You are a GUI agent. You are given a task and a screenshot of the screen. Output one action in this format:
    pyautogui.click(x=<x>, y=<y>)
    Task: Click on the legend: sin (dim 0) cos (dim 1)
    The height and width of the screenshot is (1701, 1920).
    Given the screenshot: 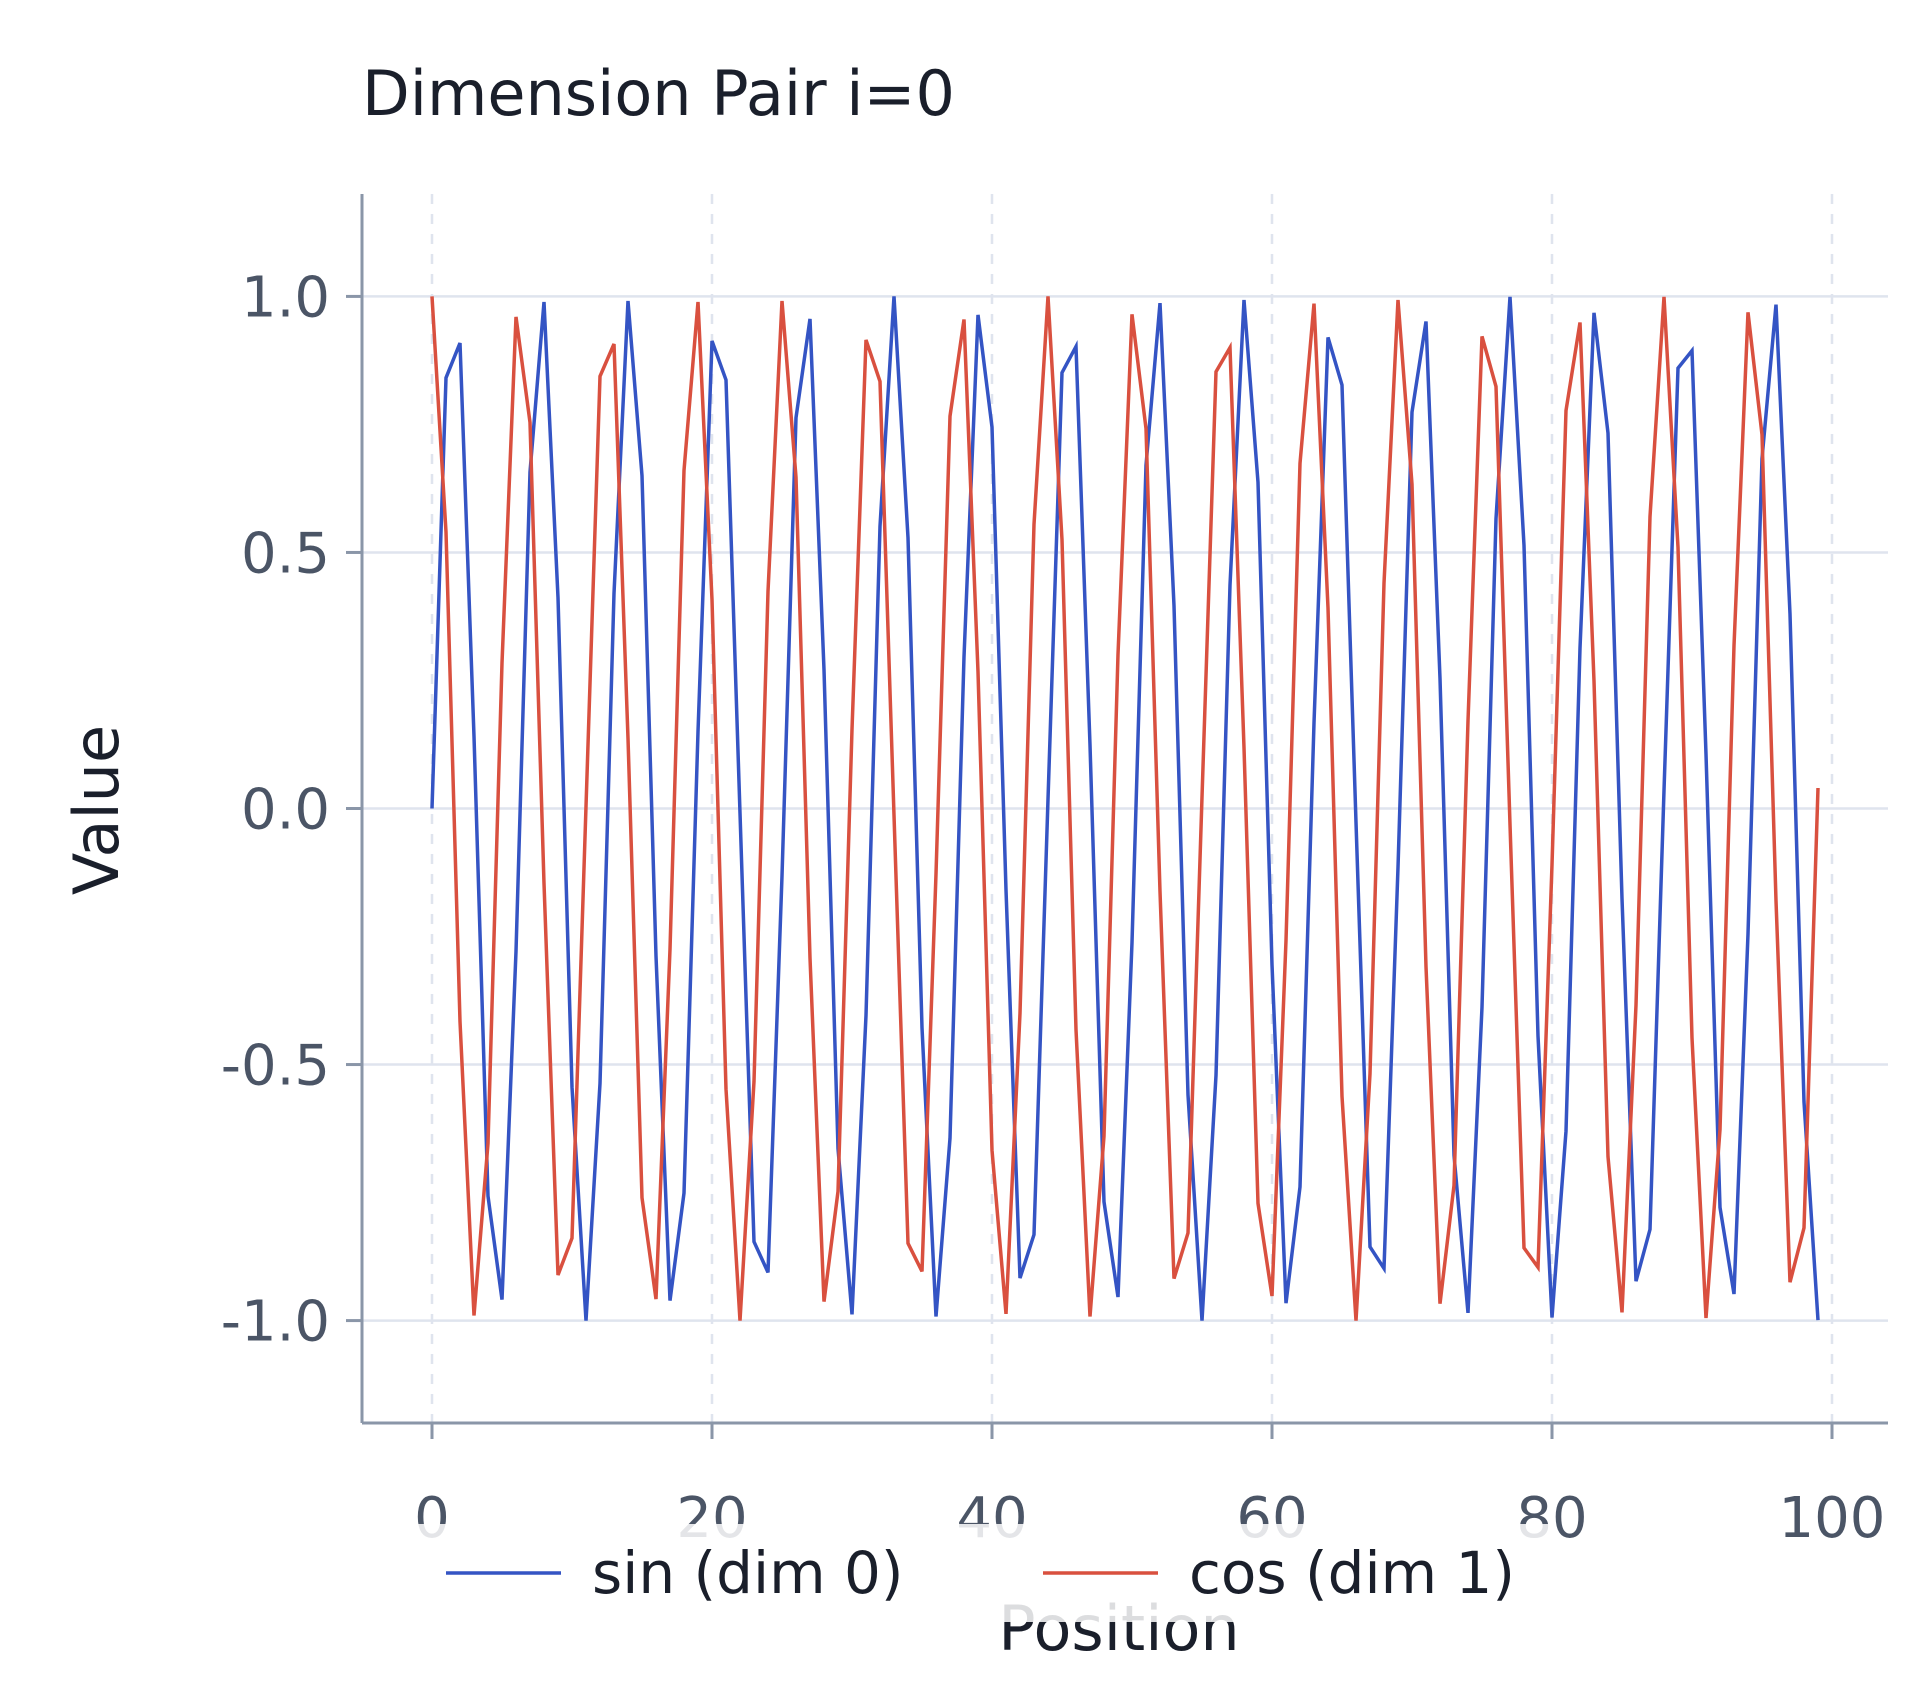 What is the action you would take?
    pyautogui.click(x=982, y=1573)
    